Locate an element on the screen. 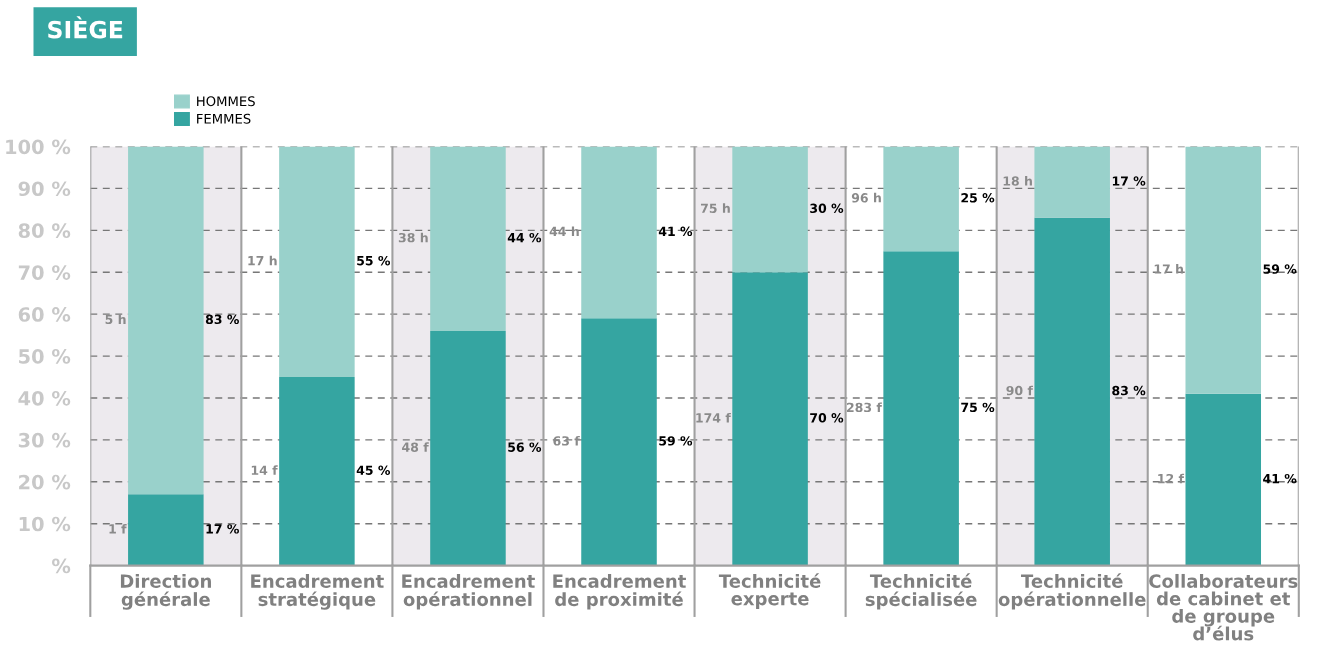  annotation: 44 % is located at coordinates (524, 237).